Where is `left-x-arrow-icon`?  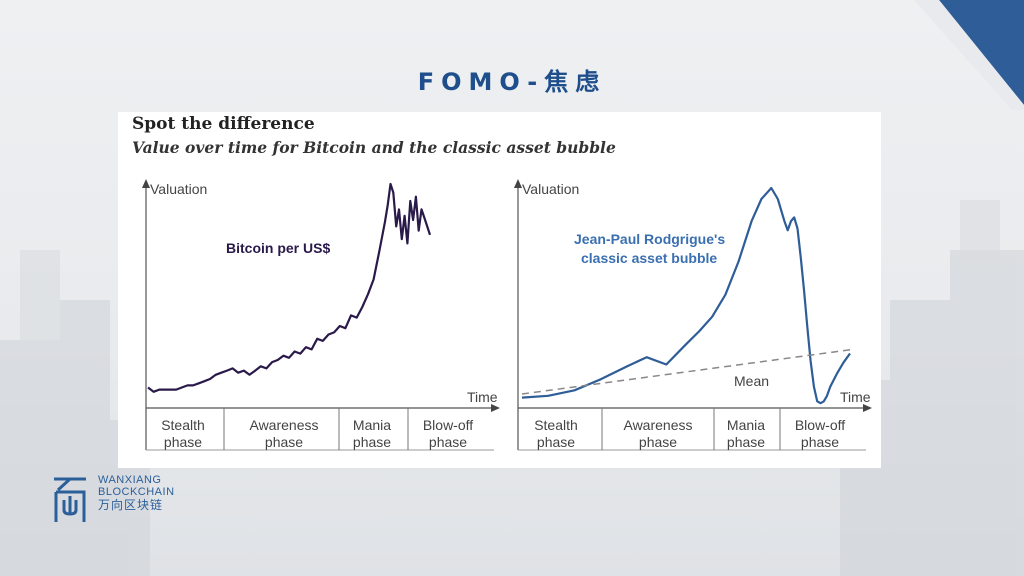 left-x-arrow-icon is located at coordinates (495, 408).